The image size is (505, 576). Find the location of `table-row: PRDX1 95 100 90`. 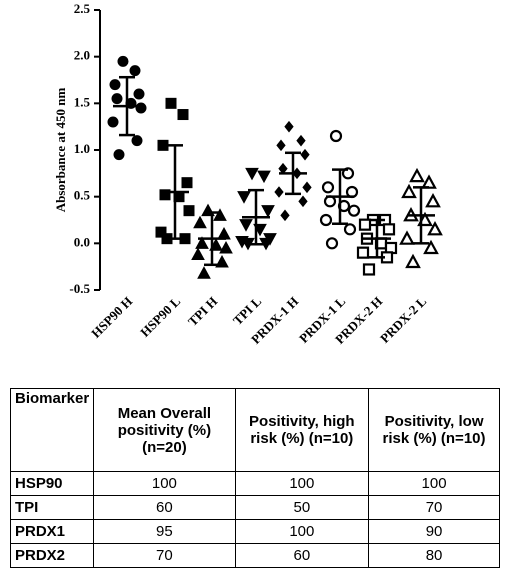

table-row: PRDX1 95 100 90 is located at coordinates (254, 531).